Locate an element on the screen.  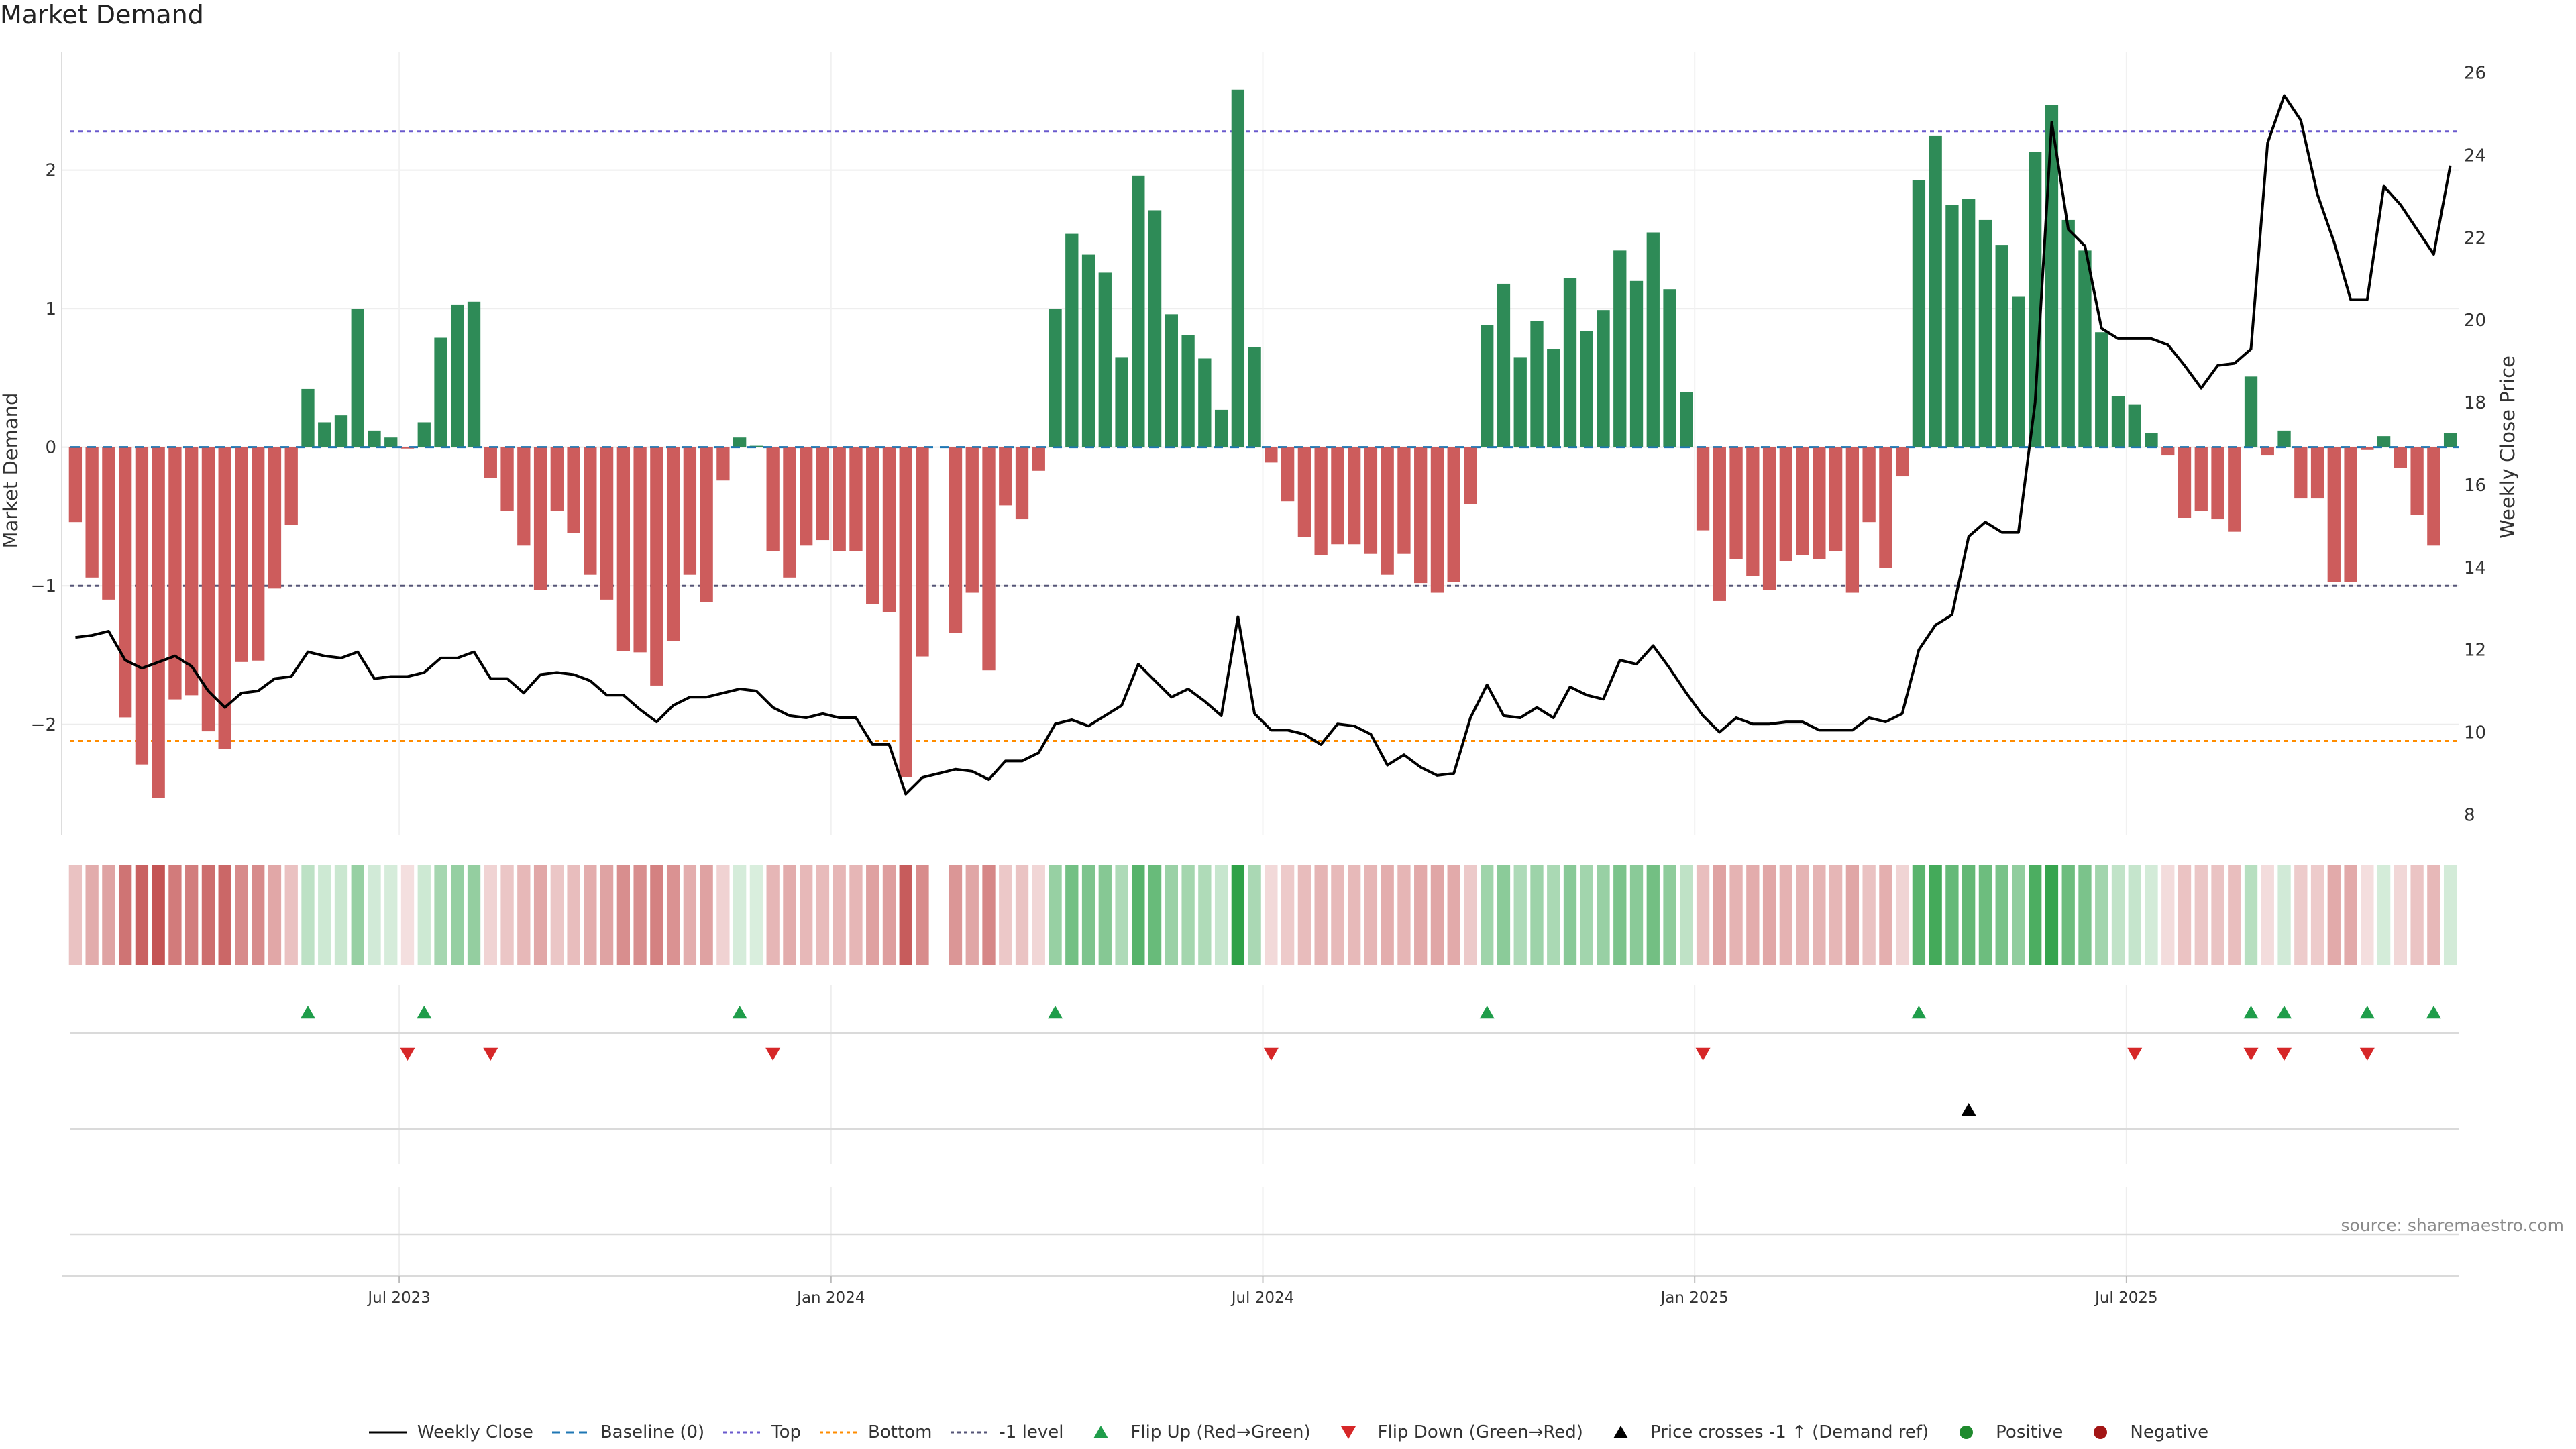
legend-label: Positive is located at coordinates (2029, 1432).